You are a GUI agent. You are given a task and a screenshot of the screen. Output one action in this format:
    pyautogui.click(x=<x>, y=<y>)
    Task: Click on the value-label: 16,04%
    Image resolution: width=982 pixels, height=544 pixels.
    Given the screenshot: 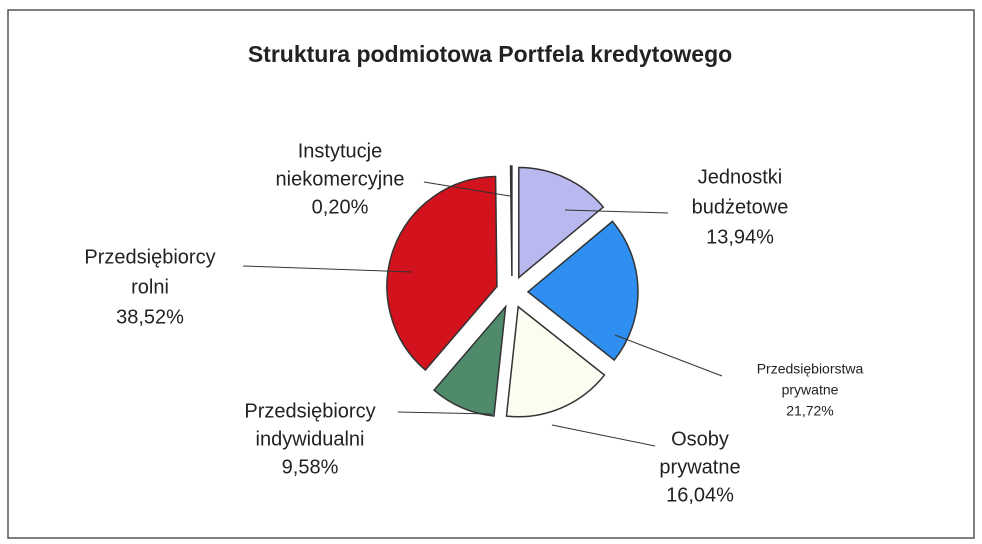 What is the action you would take?
    pyautogui.click(x=700, y=495)
    